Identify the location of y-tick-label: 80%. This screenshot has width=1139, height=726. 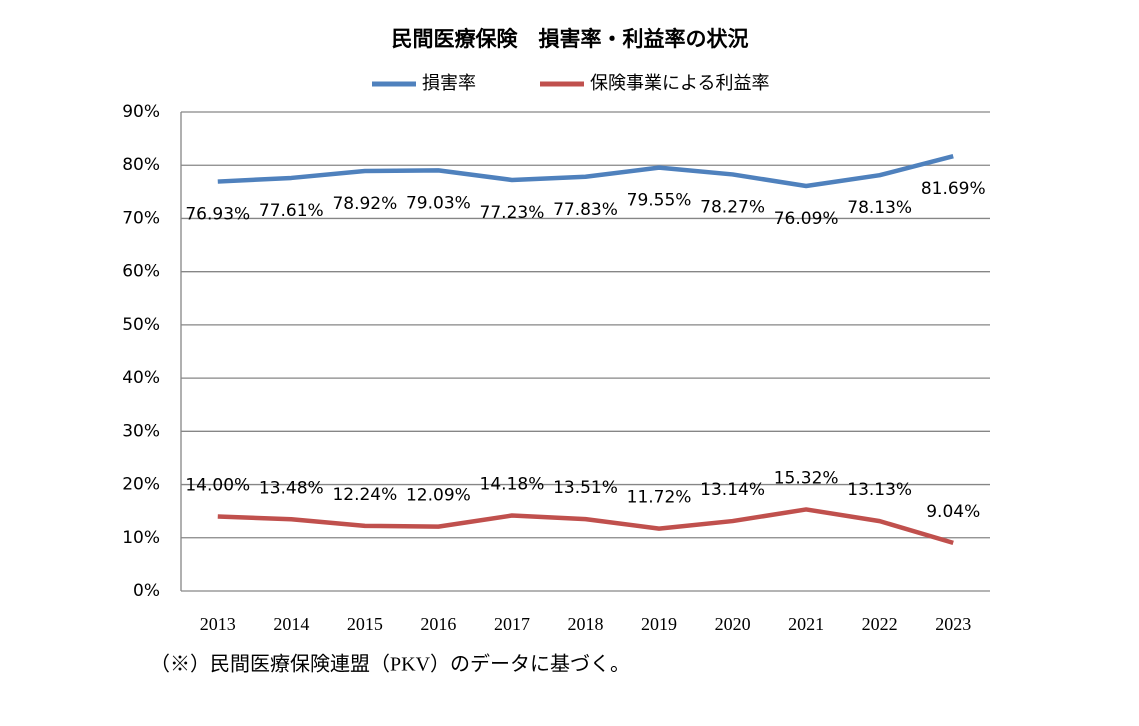
(141, 165).